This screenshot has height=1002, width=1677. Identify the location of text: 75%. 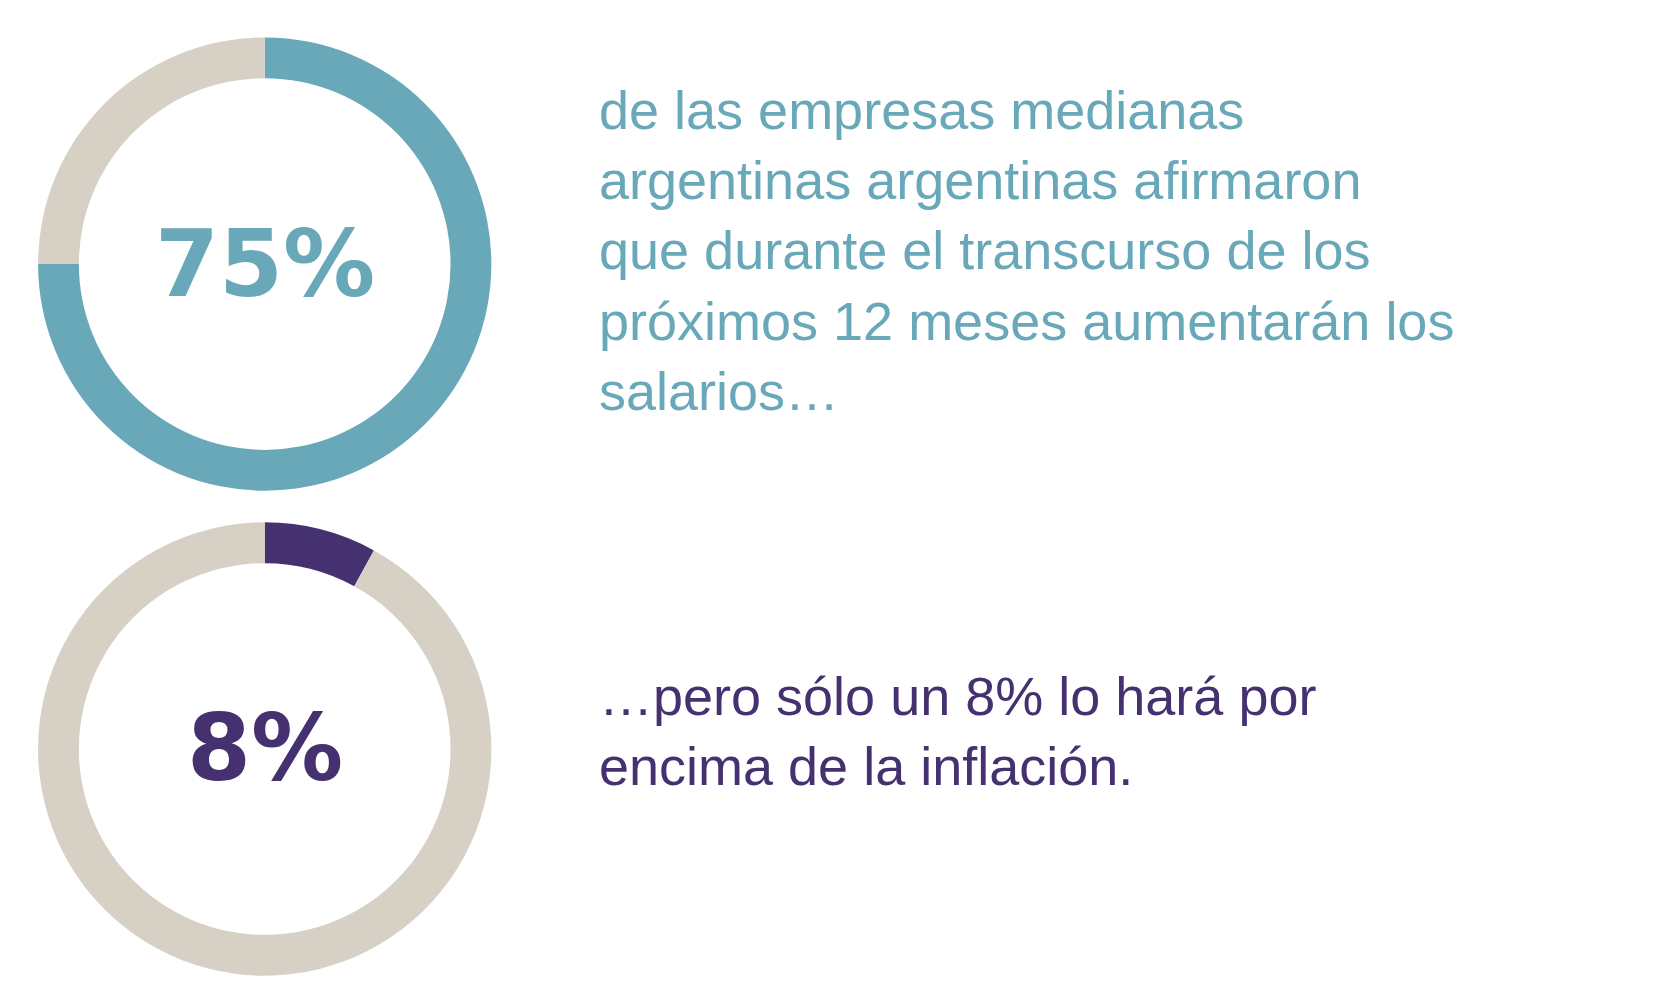
(265, 264).